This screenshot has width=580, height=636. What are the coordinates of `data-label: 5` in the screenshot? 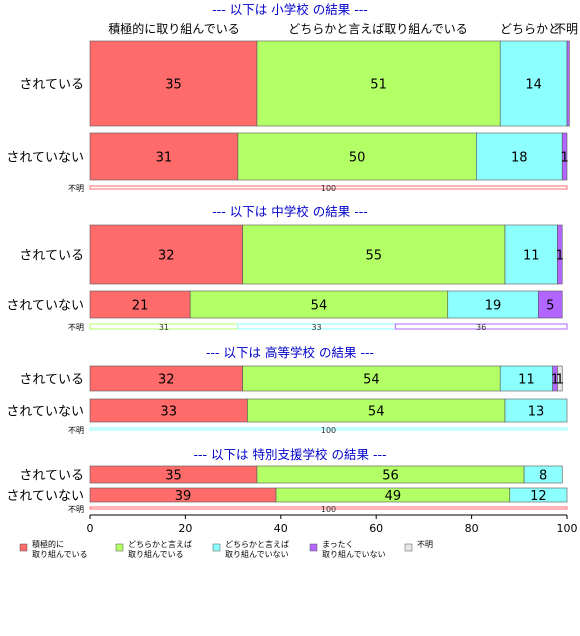 It's located at (550, 306).